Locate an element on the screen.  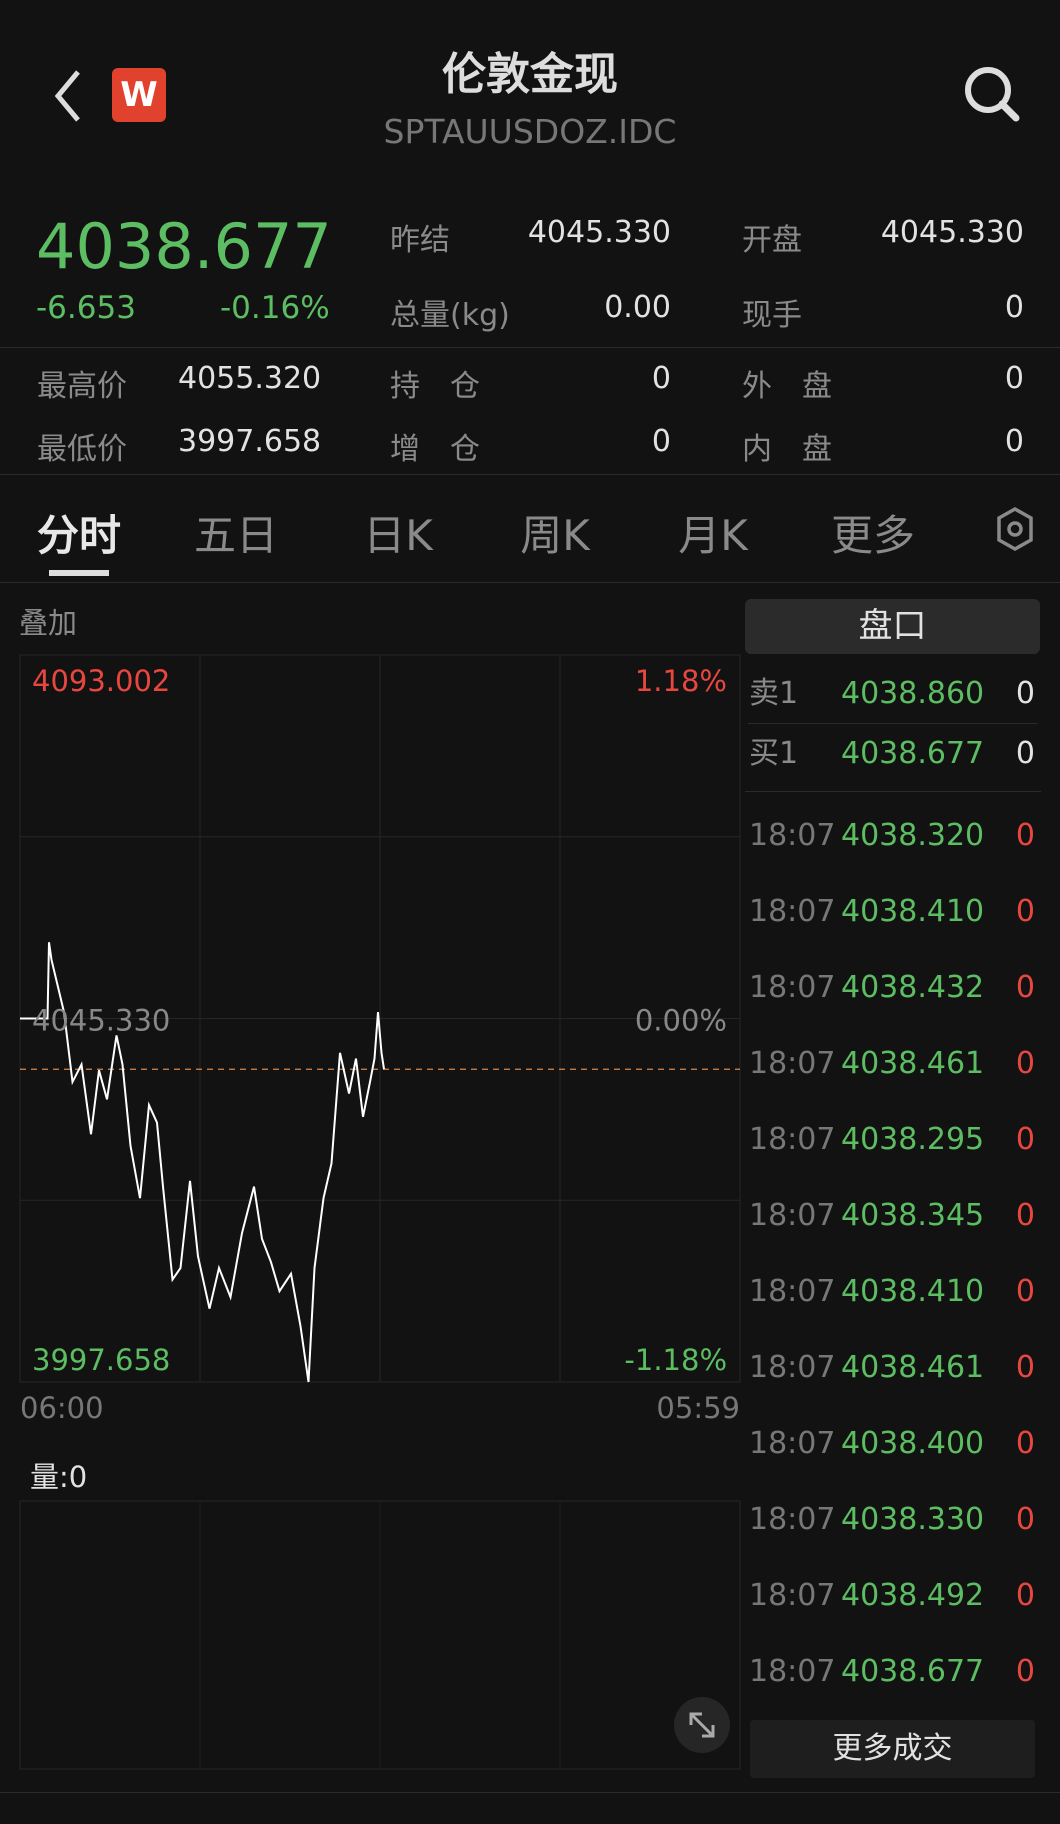
expand-chart-button is located at coordinates (702, 1725).